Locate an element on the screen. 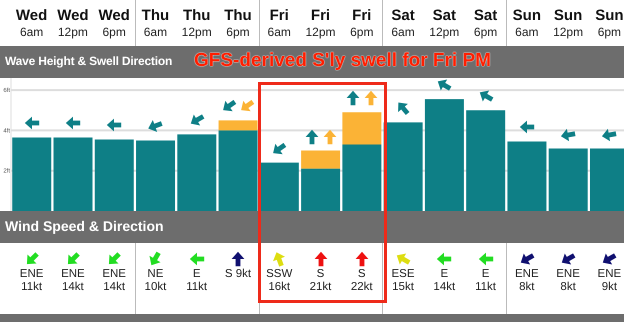  text: SSW 16kt is located at coordinates (279, 281).